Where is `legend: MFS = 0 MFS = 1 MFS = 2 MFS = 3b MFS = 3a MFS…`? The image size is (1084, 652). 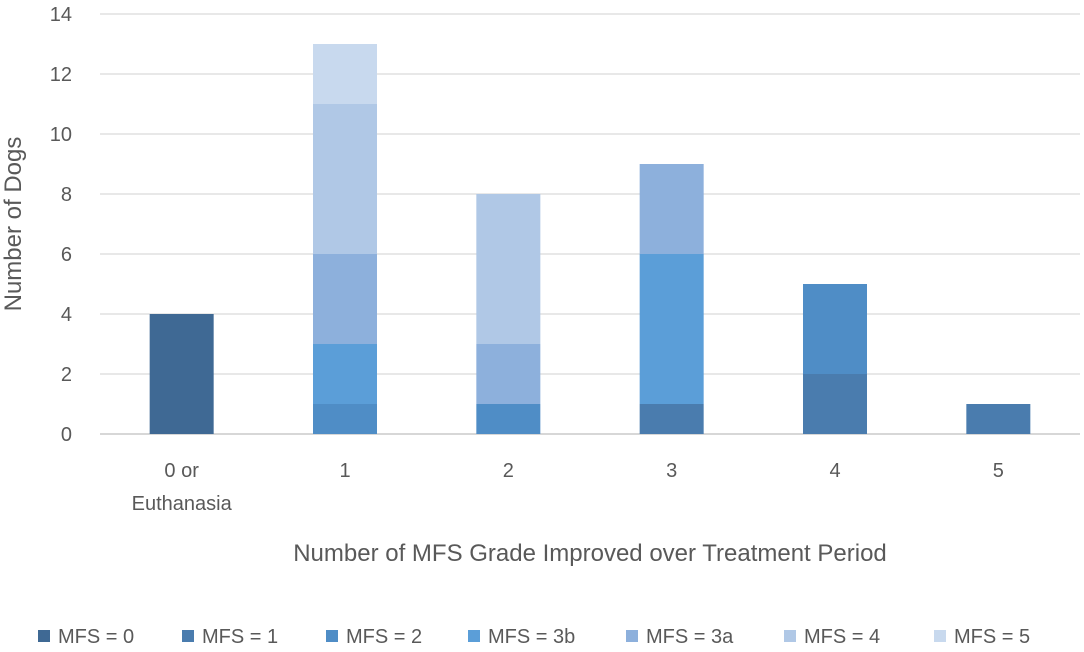
legend: MFS = 0 MFS = 1 MFS = 2 MFS = 3b MFS = 3a MFS… is located at coordinates (534, 637).